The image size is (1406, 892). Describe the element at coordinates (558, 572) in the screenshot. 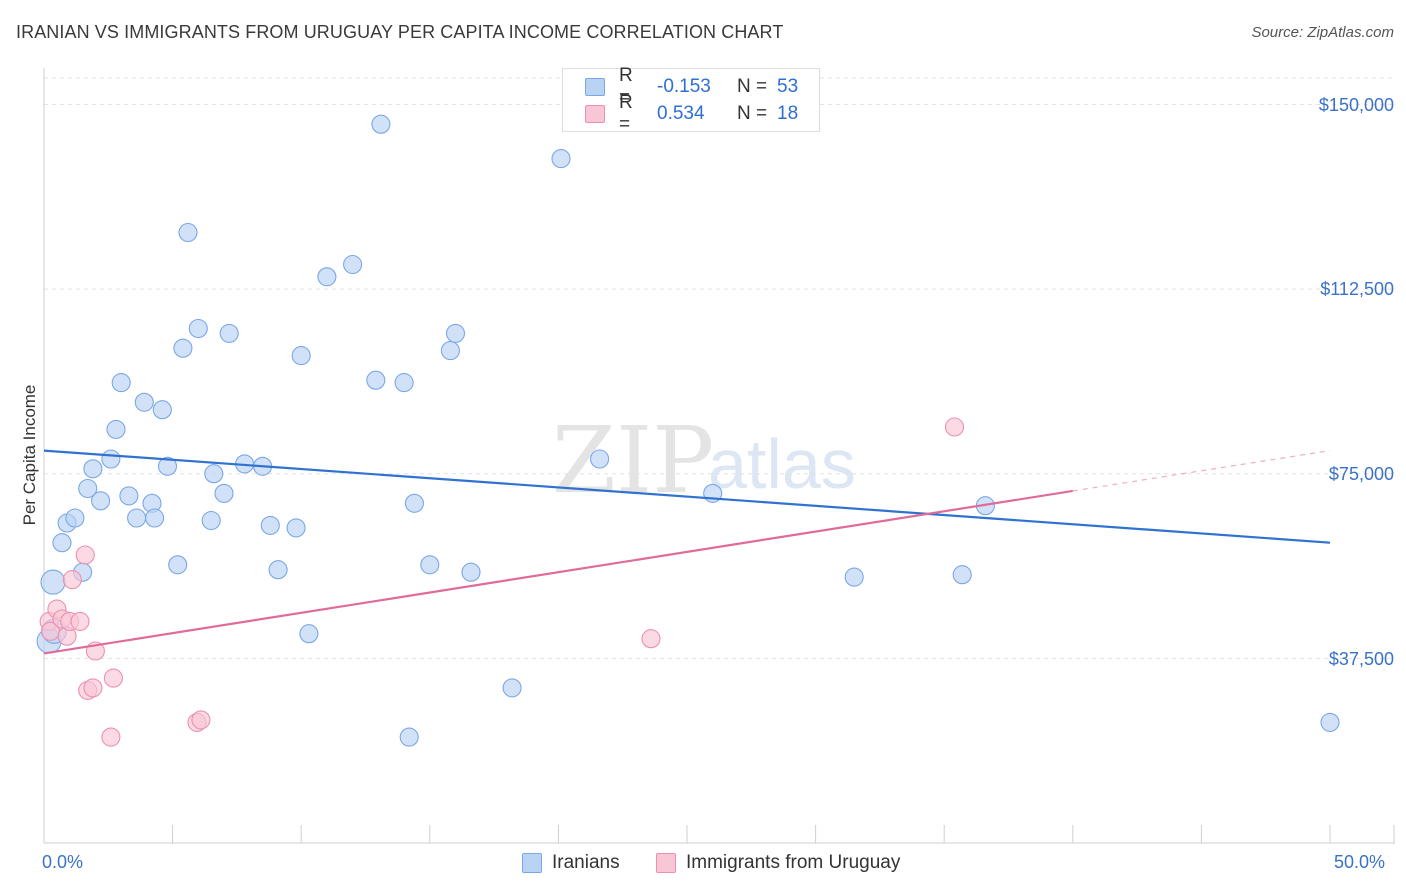

I see `trend-line-uruguay` at that location.